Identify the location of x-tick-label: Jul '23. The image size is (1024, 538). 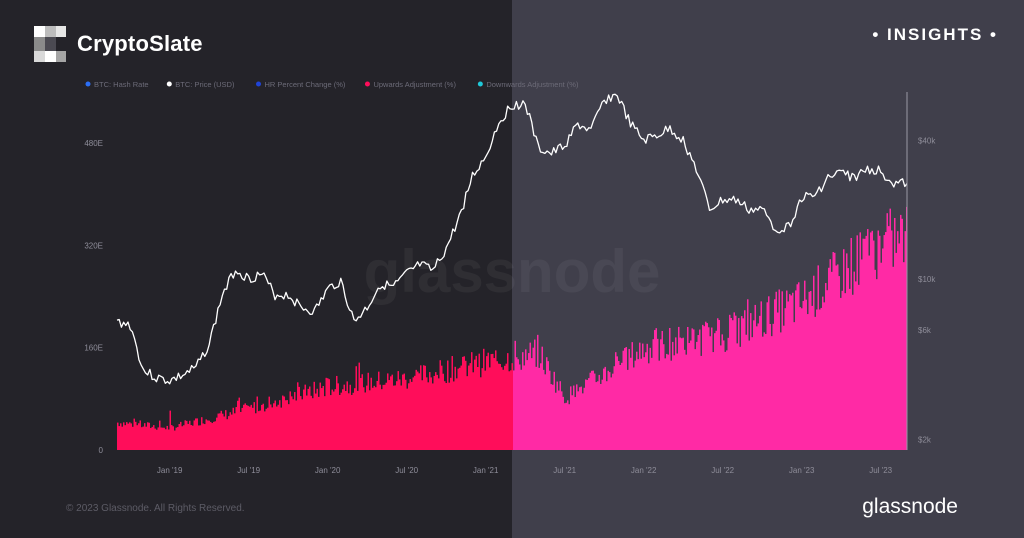
(880, 470).